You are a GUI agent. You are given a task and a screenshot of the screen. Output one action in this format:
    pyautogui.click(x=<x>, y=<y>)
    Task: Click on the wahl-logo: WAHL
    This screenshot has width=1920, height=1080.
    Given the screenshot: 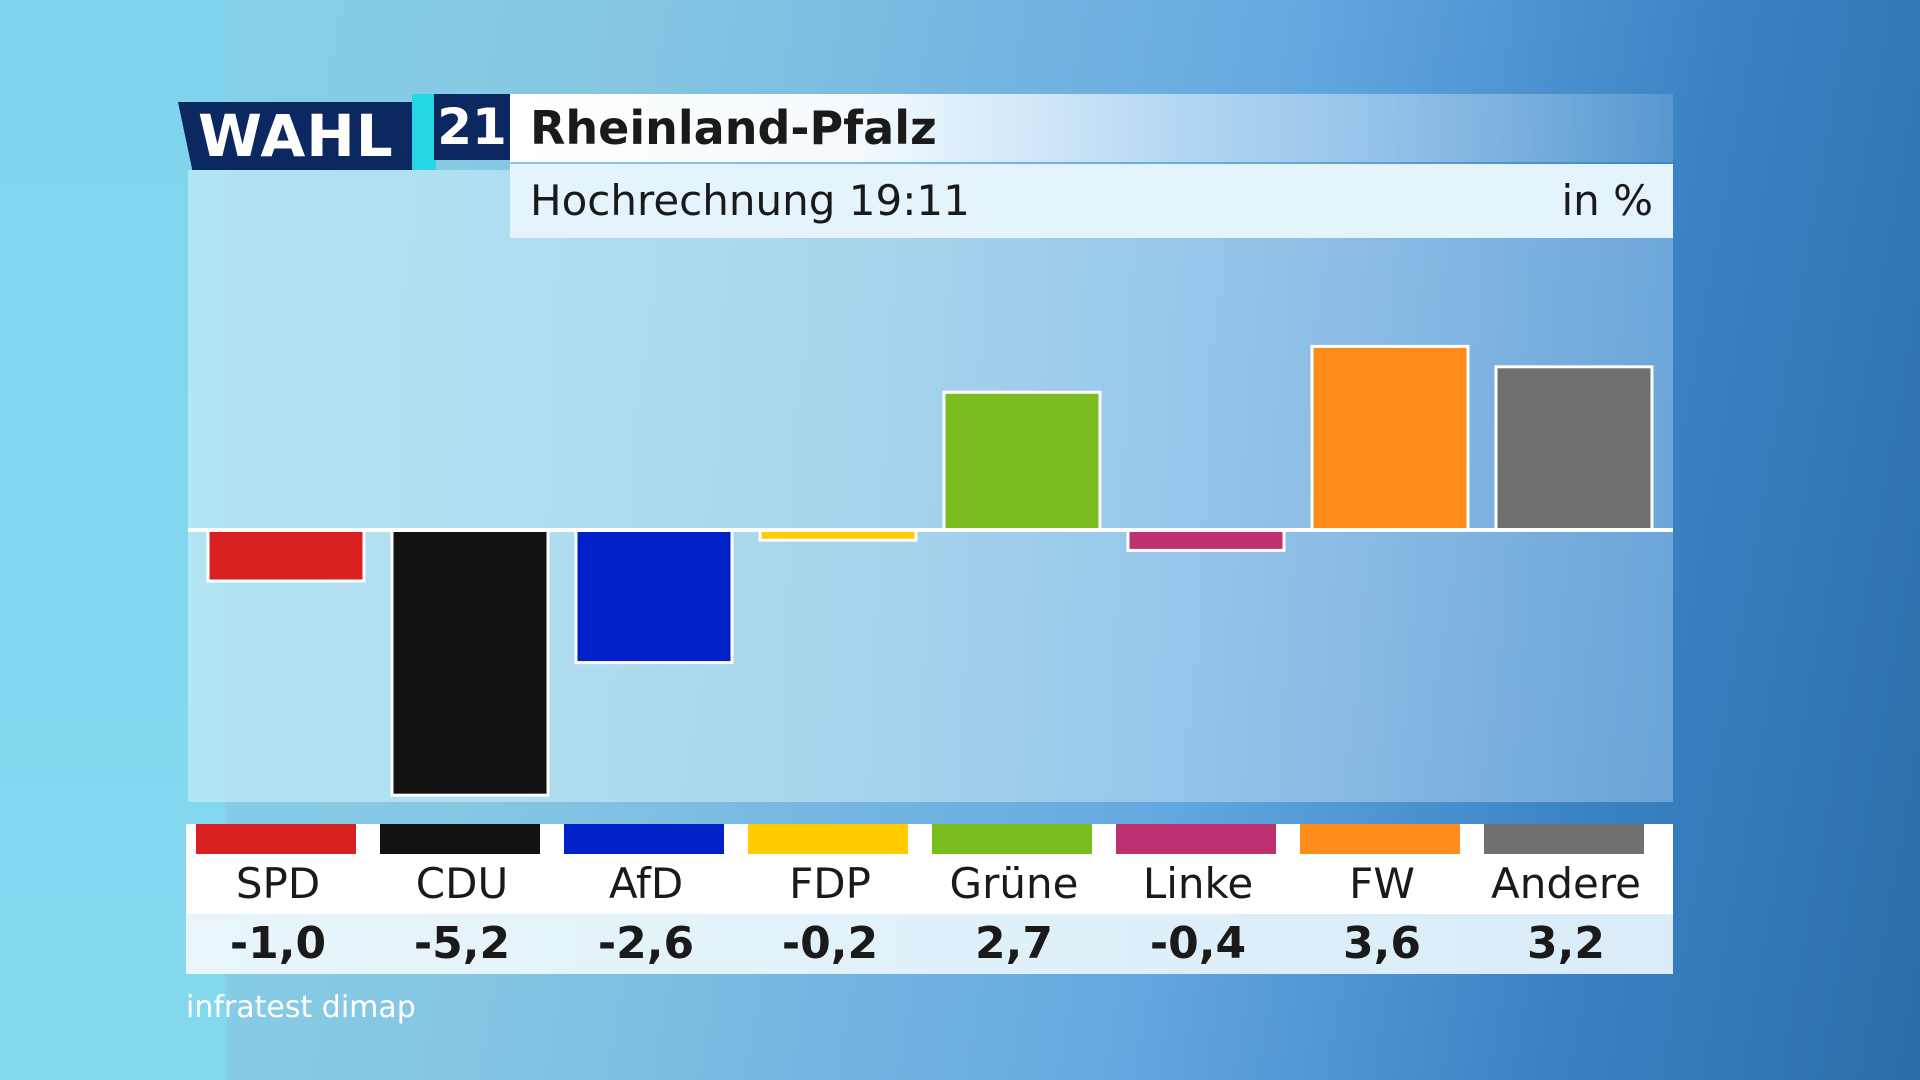 What is the action you would take?
    pyautogui.click(x=297, y=136)
    